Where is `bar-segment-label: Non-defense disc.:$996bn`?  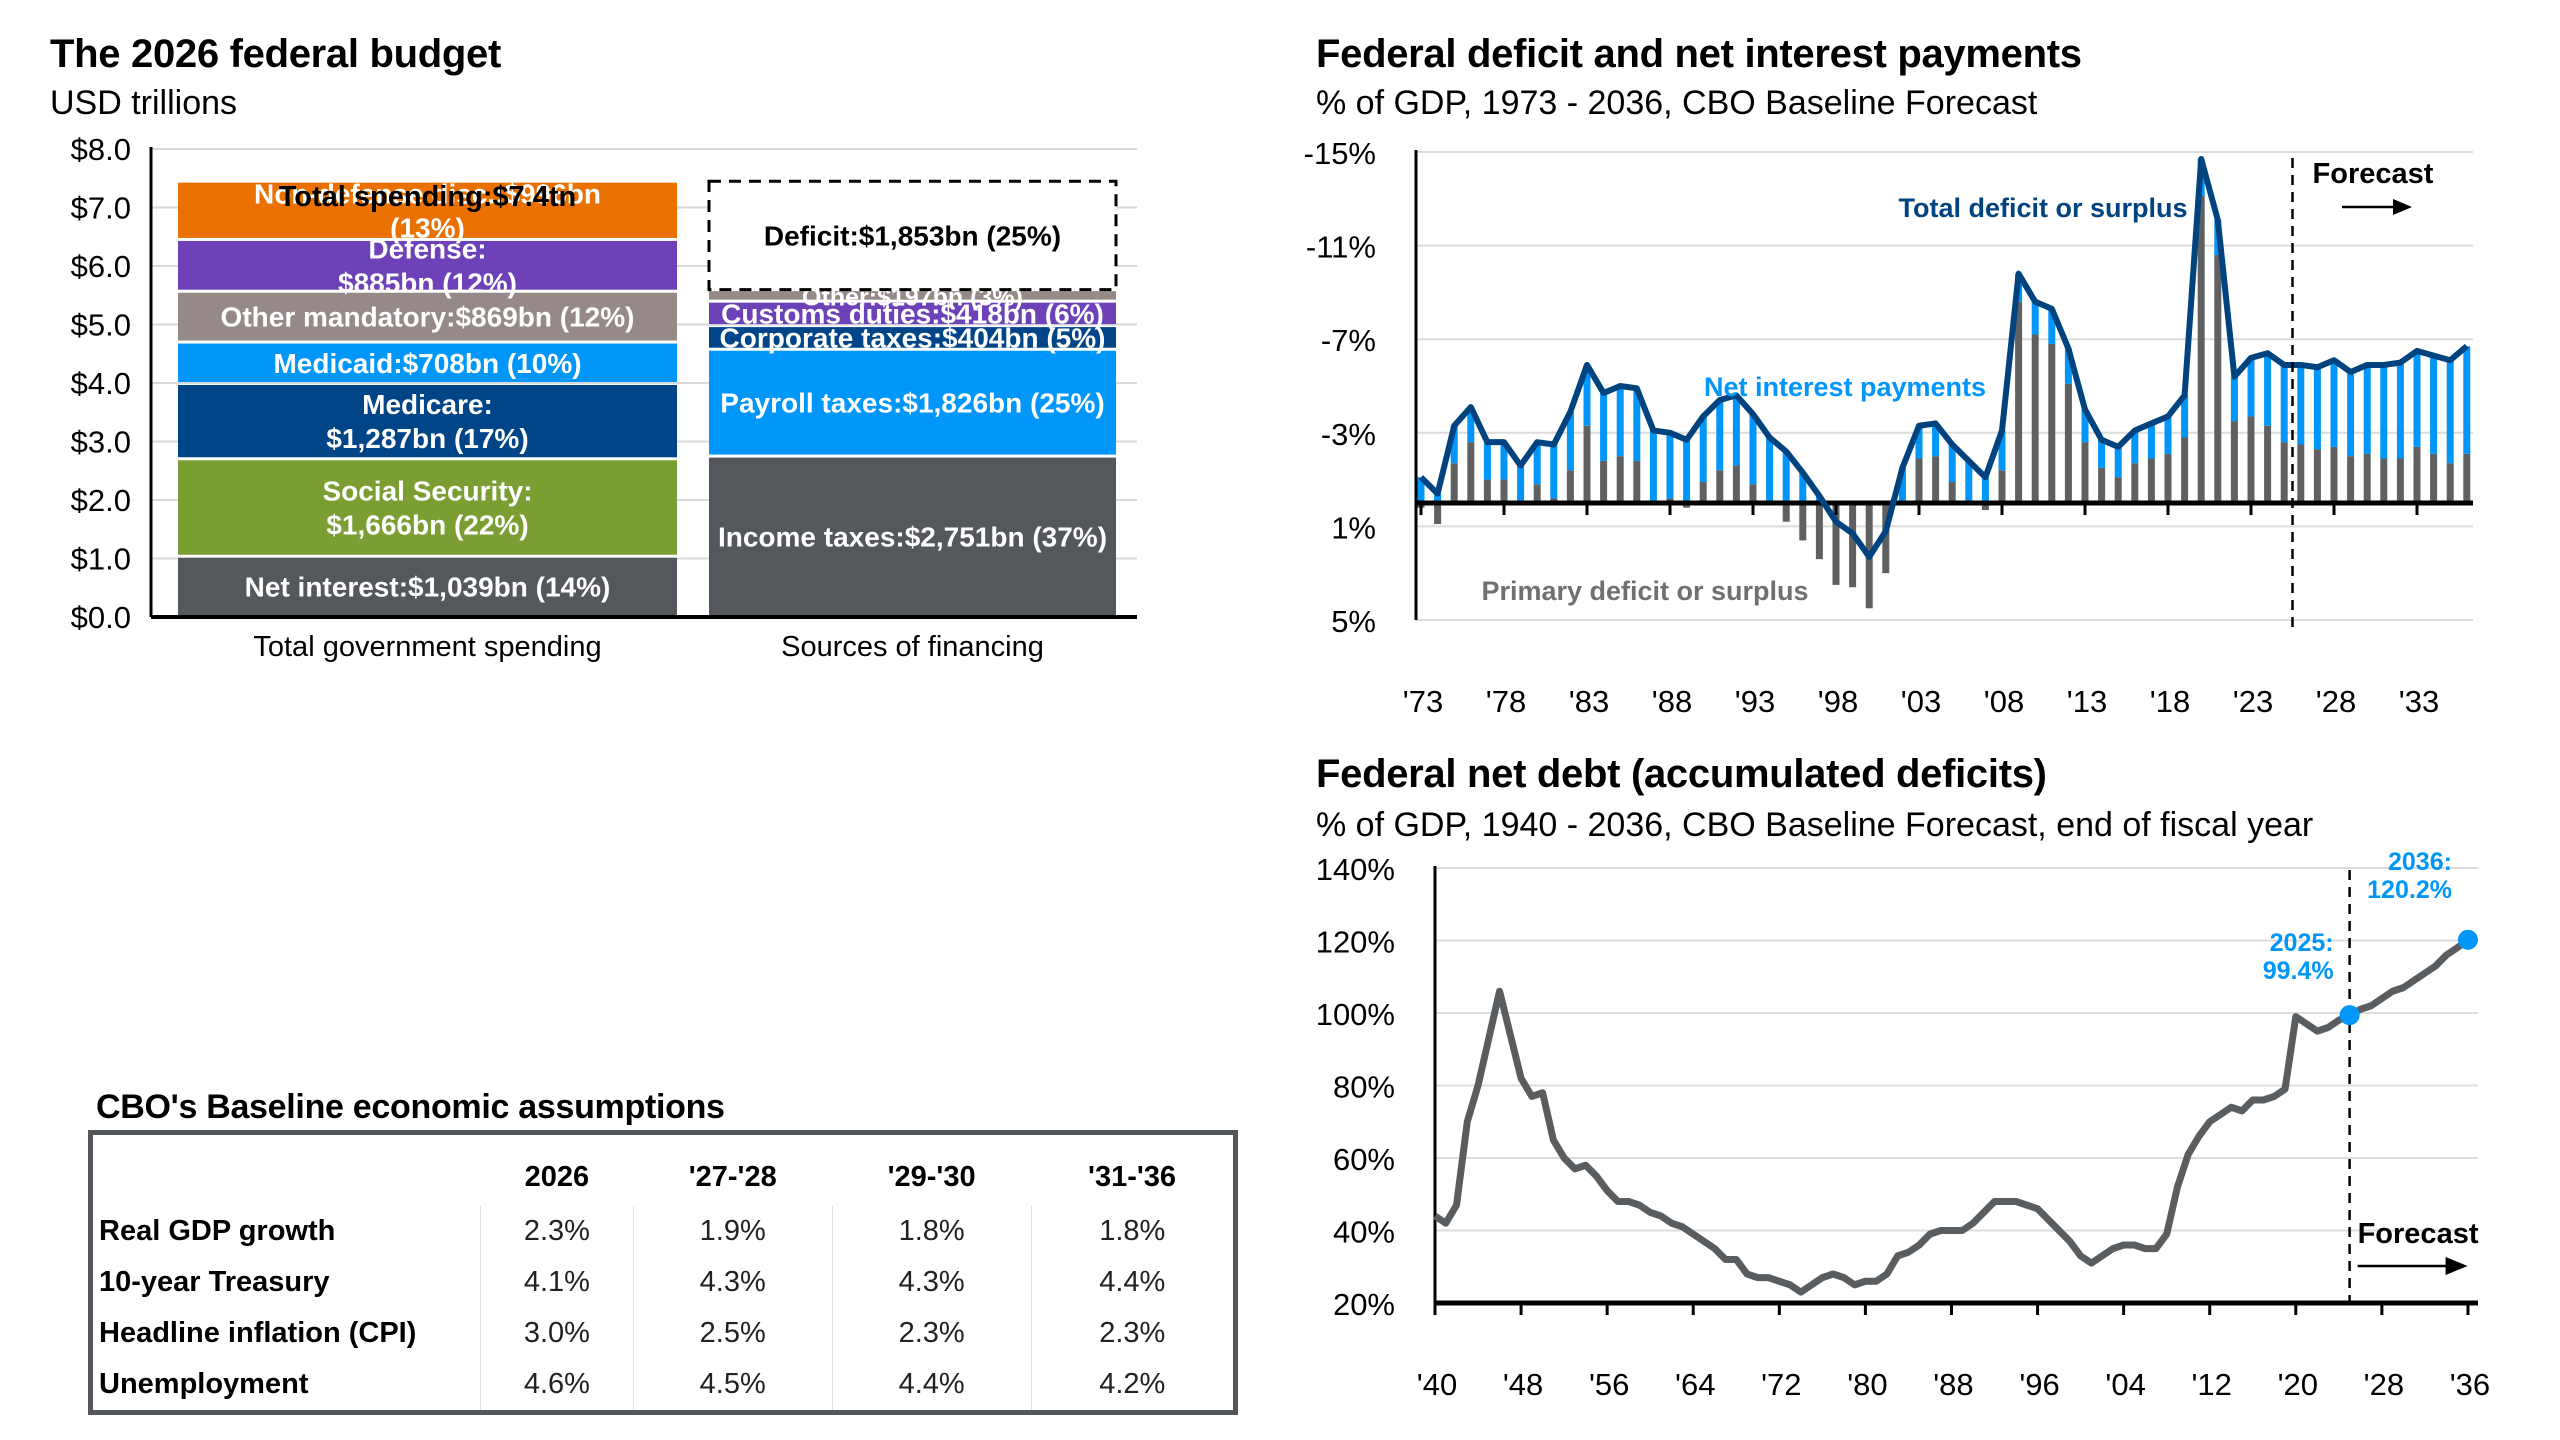
bar-segment-label: Non-defense disc.:$996bn is located at coordinates (427, 193).